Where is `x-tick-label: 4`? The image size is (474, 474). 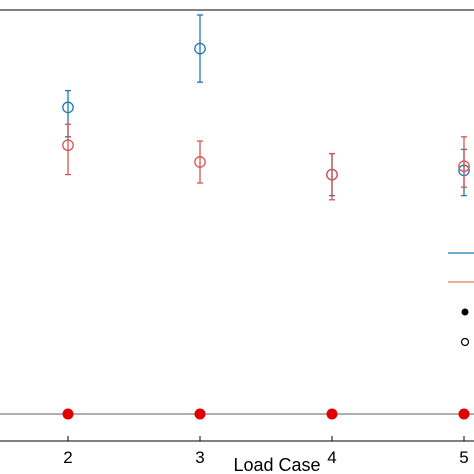 x-tick-label: 4 is located at coordinates (331, 457).